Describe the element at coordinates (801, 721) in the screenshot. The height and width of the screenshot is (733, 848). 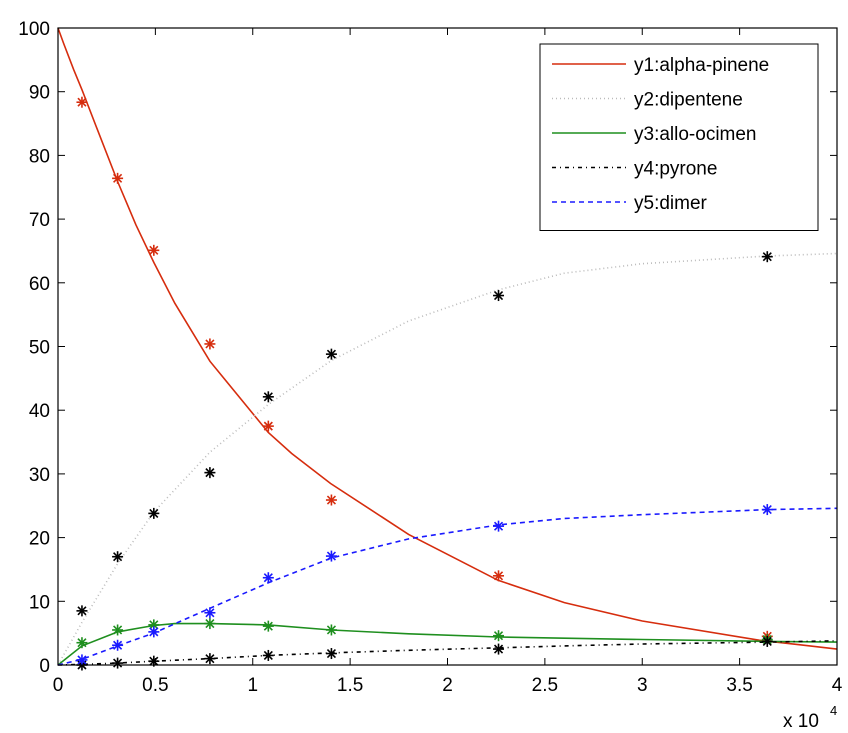
I see `x-exponent-base: x 10` at that location.